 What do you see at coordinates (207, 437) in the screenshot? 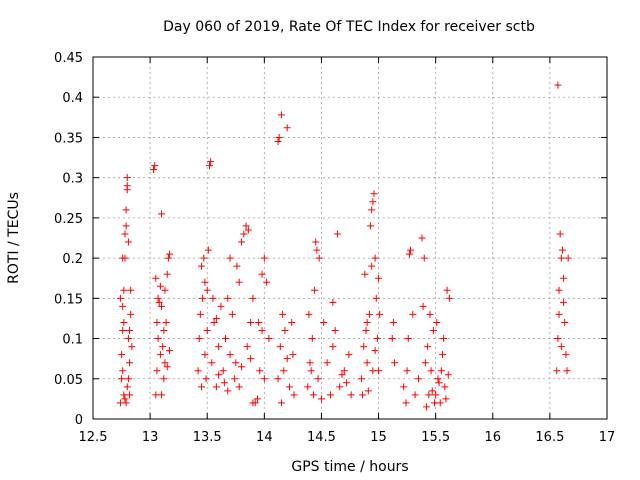
I see `x-tick-label: 13.5` at bounding box center [207, 437].